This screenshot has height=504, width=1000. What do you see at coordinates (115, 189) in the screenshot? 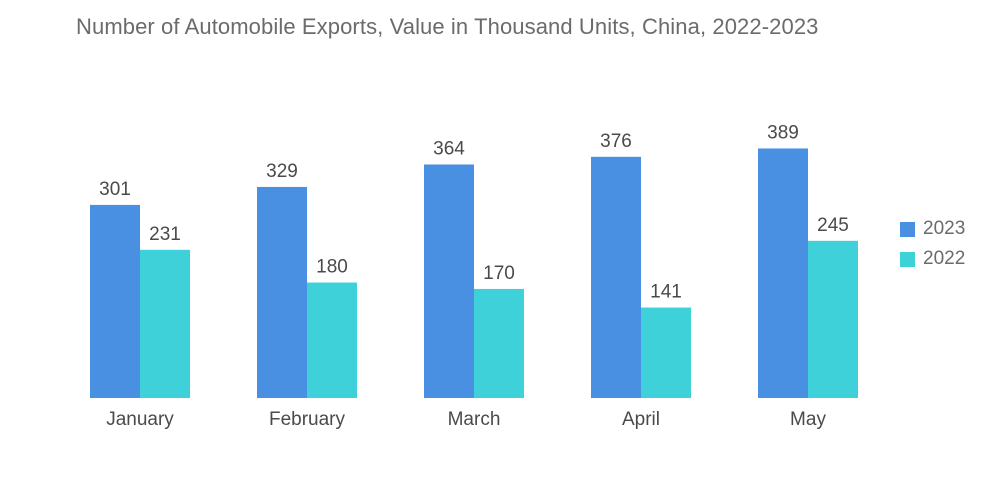
I see `data-label-january-2023: 301` at bounding box center [115, 189].